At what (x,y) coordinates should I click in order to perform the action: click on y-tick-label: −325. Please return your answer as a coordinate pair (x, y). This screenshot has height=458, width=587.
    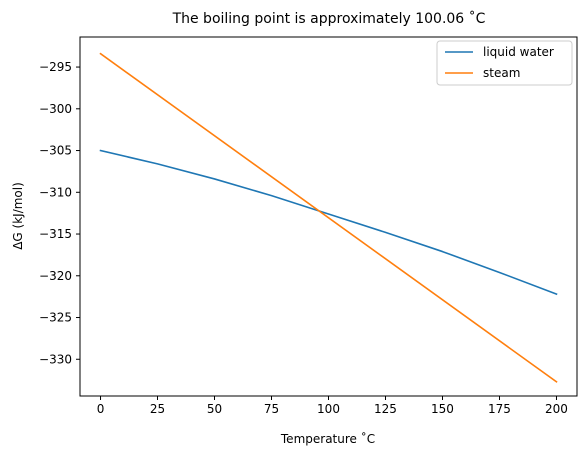
    Looking at the image, I should click on (55, 318).